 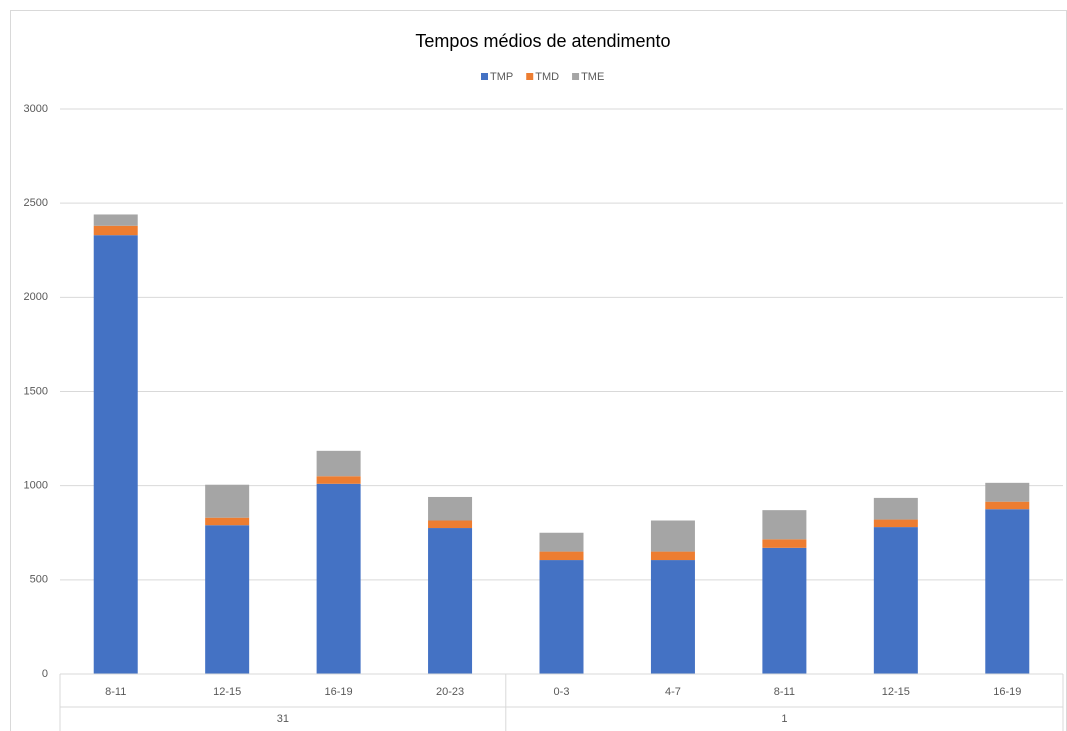 I want to click on legend-label: TMP, so click(x=501, y=77).